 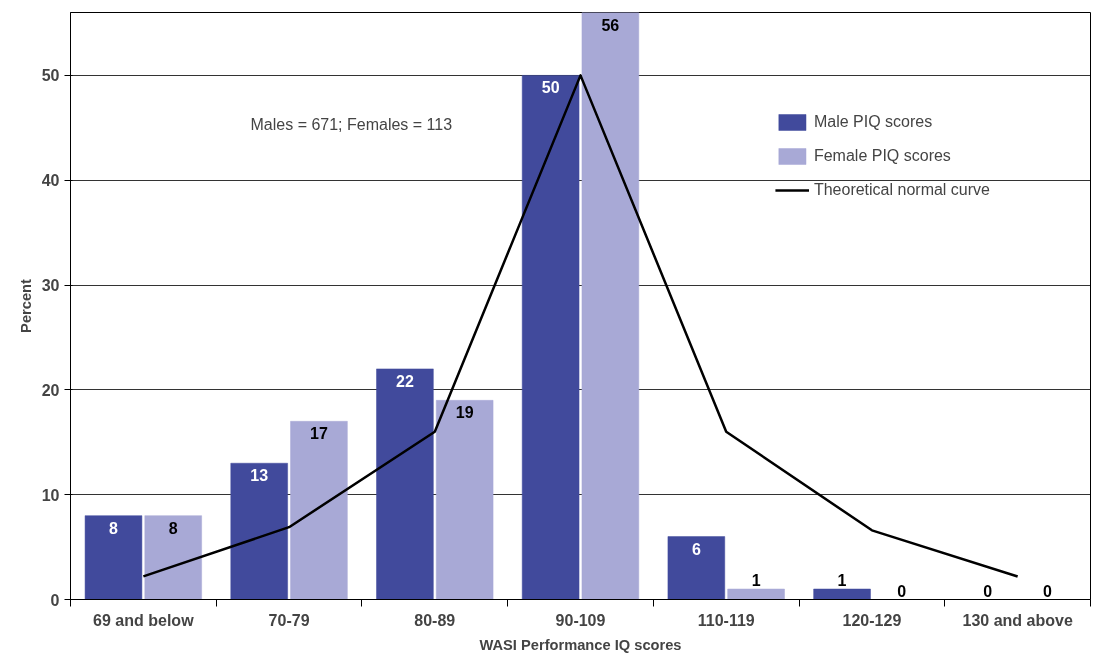 What do you see at coordinates (610, 25) in the screenshot?
I see `data-label: 56` at bounding box center [610, 25].